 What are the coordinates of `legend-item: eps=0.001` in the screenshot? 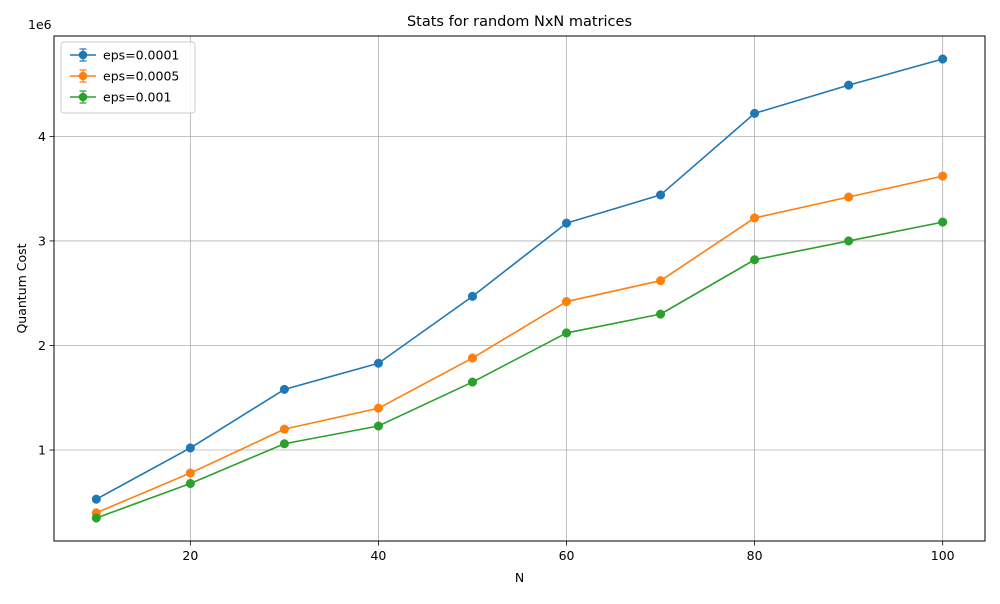 It's located at (120, 97).